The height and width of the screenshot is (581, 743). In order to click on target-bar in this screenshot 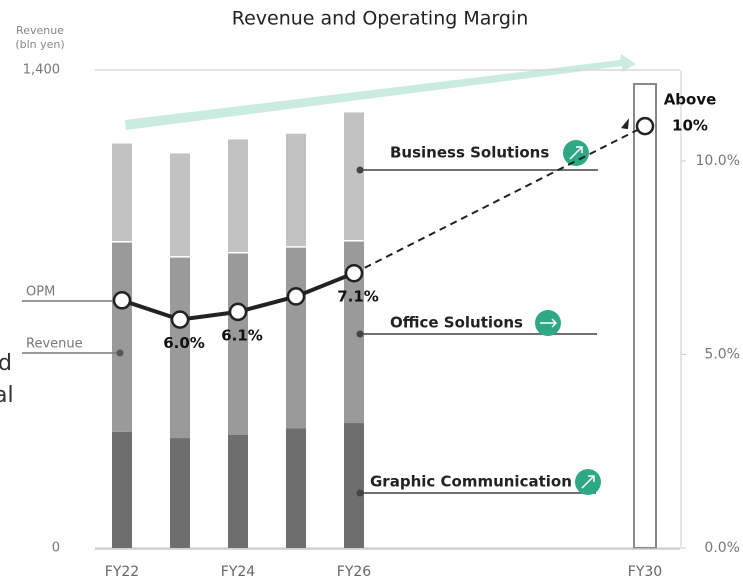, I will do `click(645, 316)`.